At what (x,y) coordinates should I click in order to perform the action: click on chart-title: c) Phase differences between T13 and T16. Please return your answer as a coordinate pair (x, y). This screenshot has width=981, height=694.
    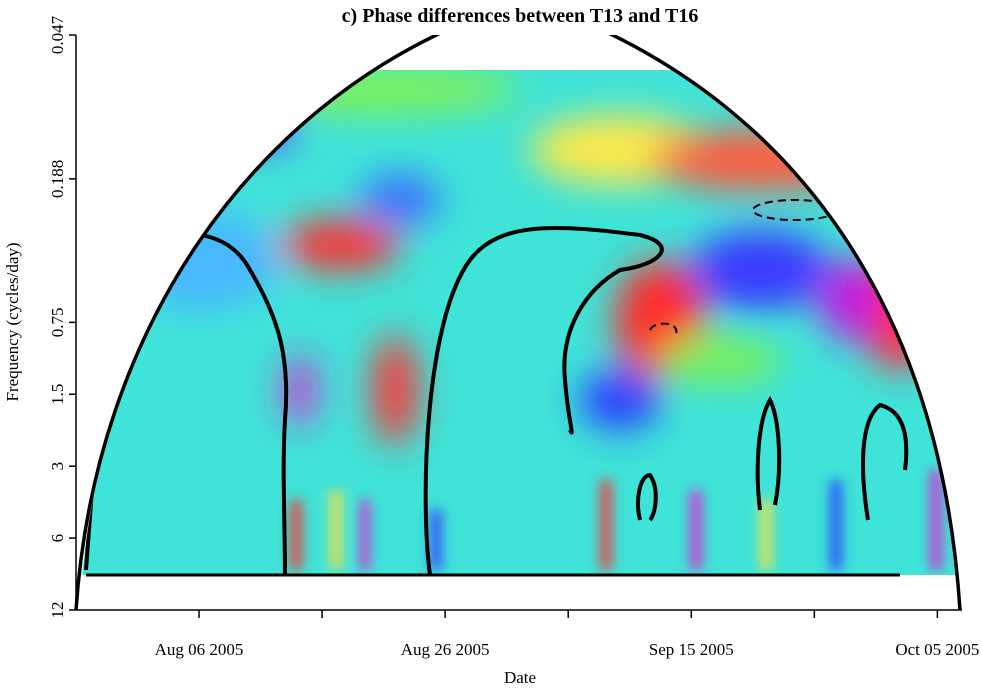
    Looking at the image, I should click on (520, 16).